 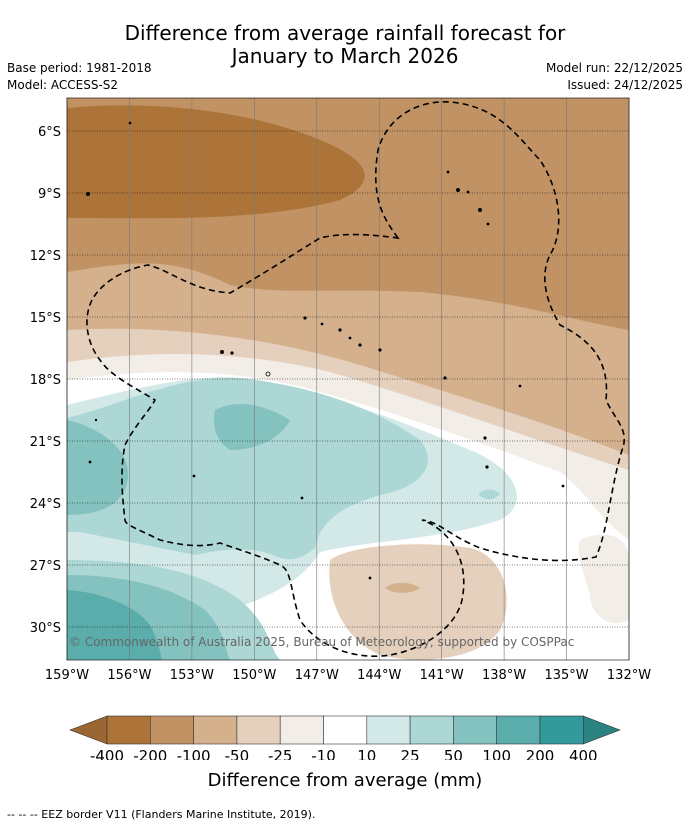 I want to click on lat-label: 9°S, so click(x=49, y=194).